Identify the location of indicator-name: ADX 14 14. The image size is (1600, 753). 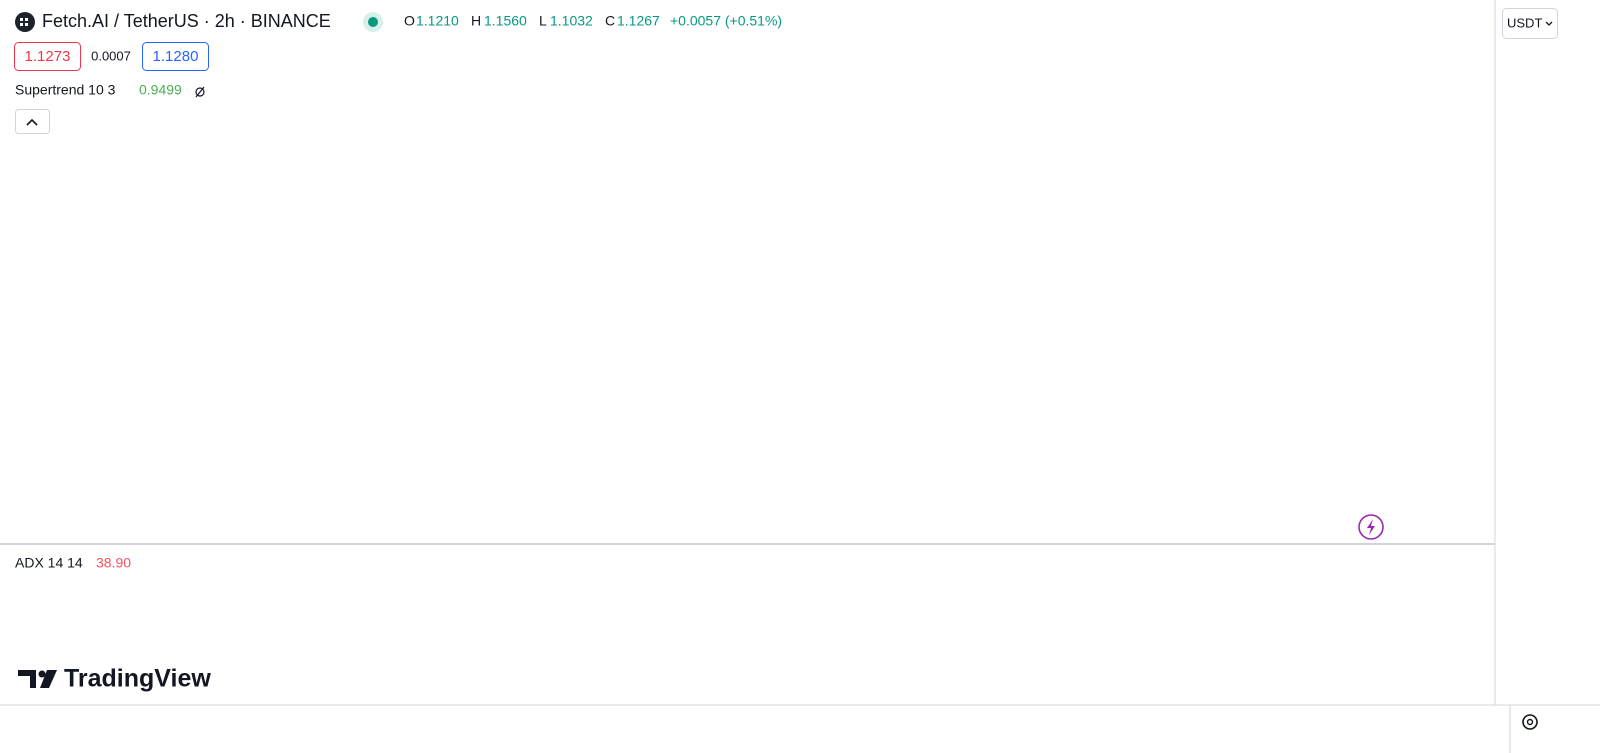
(49, 563).